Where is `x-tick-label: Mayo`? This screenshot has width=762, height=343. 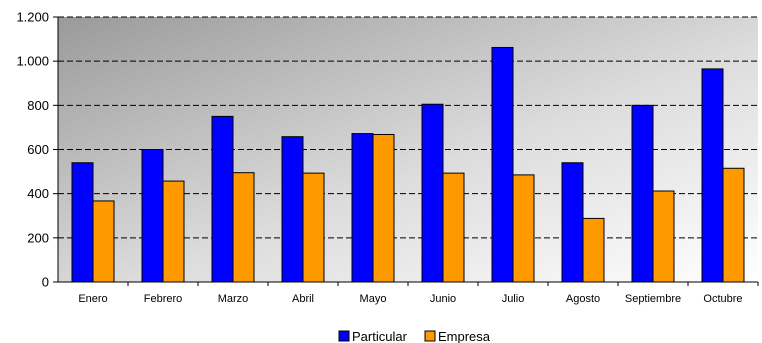 x-tick-label: Mayo is located at coordinates (373, 299).